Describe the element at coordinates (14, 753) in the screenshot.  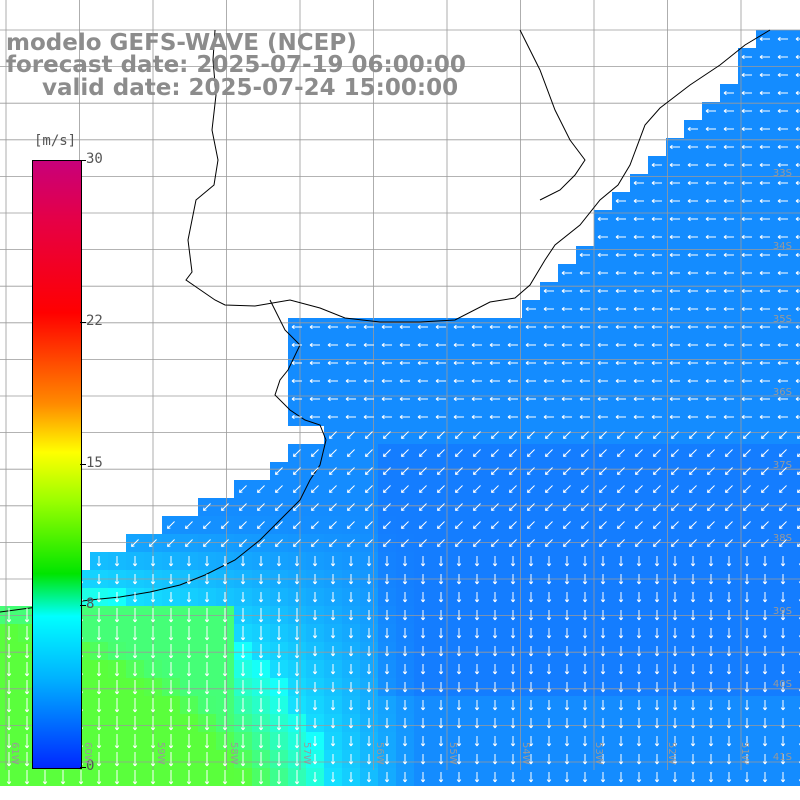
I see `longitude-label: 61W` at that location.